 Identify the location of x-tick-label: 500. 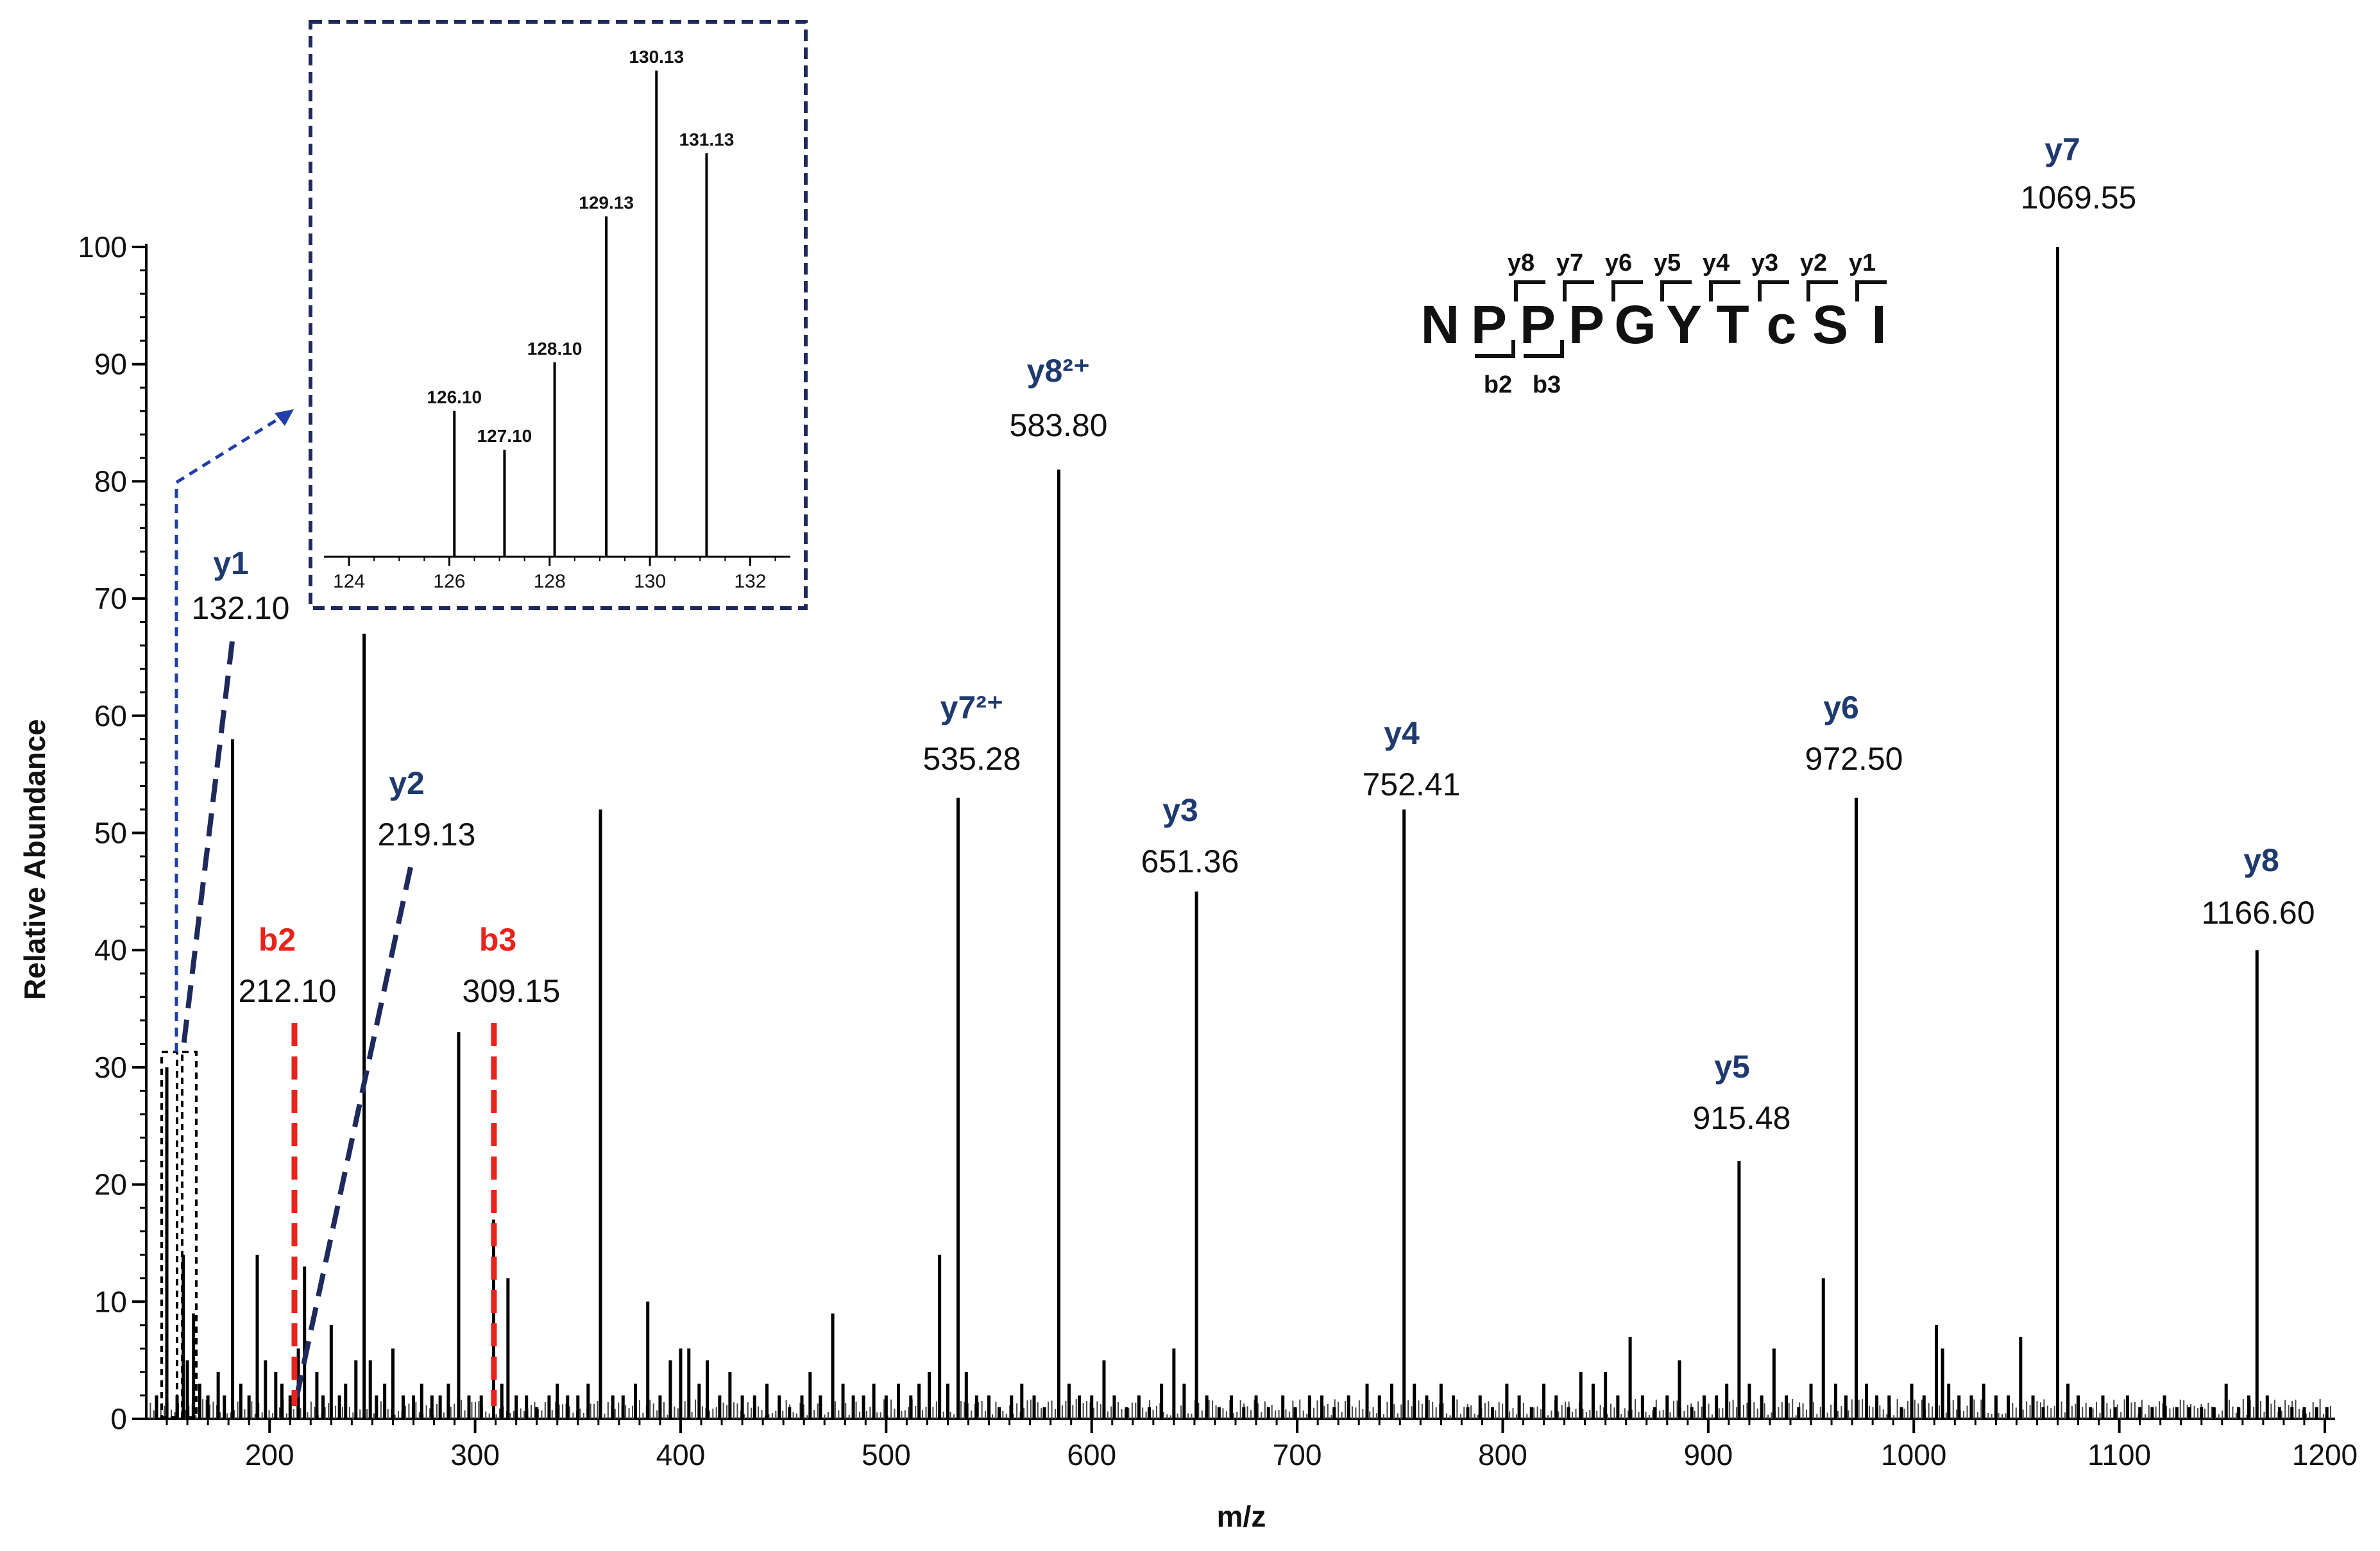
(886, 1454).